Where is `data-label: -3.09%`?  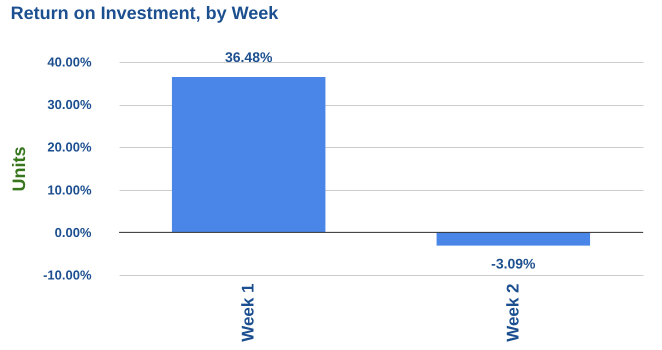 data-label: -3.09% is located at coordinates (513, 264).